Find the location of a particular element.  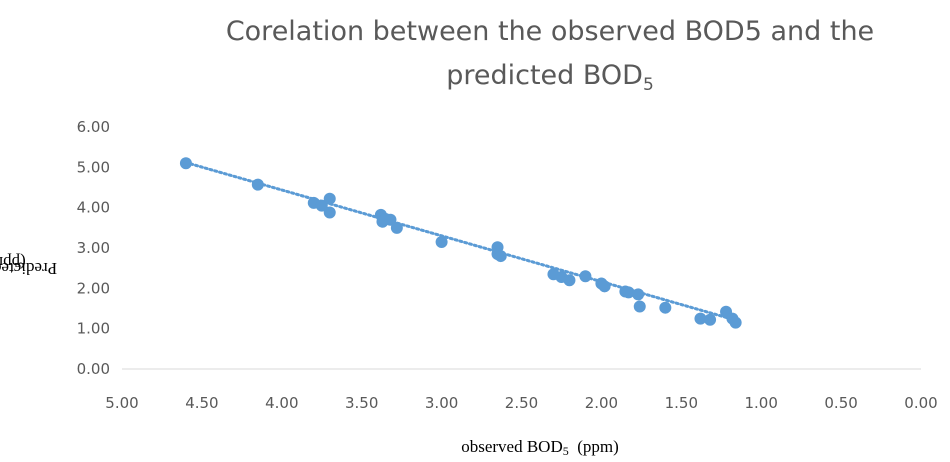

x-tick-label: 2.00 is located at coordinates (601, 403).